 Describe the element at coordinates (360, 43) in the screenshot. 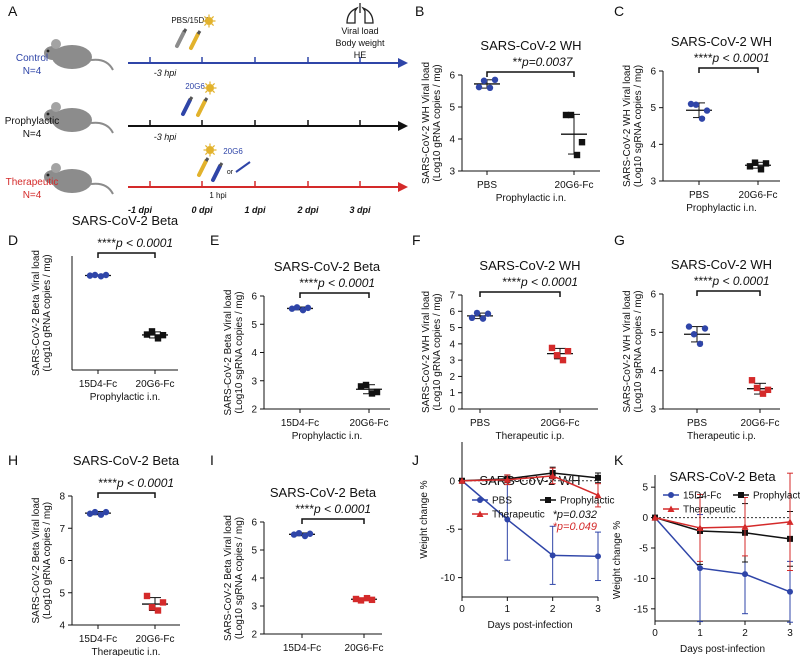

I see `endpoint-label: Body weight` at that location.